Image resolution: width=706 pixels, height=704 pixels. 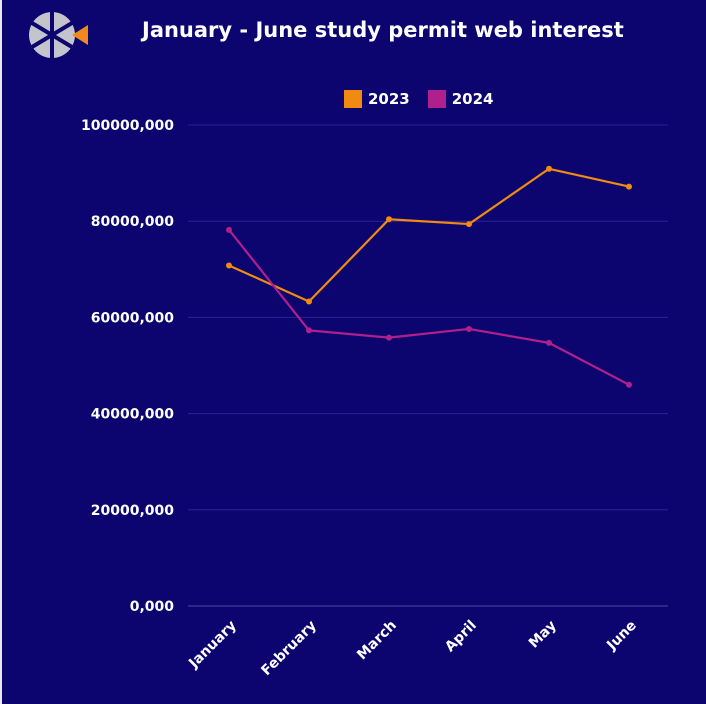 What do you see at coordinates (152, 607) in the screenshot?
I see `y-tick-label: 0,000` at bounding box center [152, 607].